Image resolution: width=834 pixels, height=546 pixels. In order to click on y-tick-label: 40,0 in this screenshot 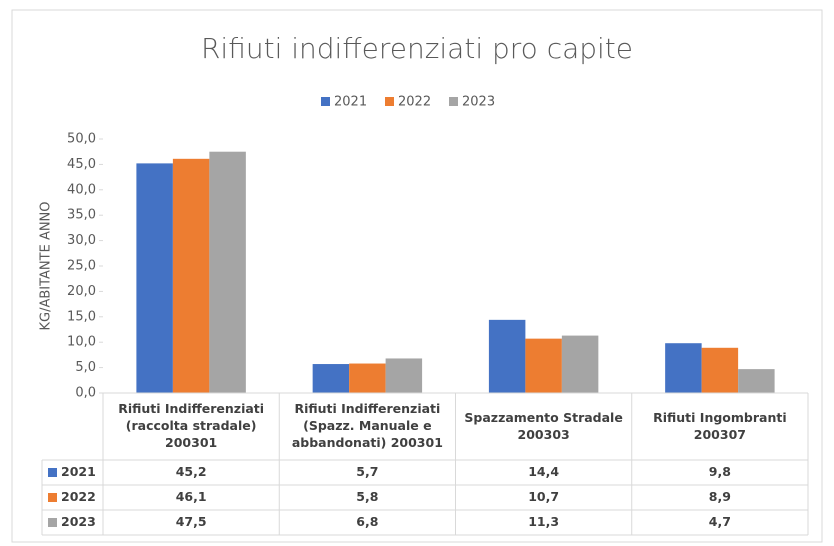, I will do `click(81, 189)`.